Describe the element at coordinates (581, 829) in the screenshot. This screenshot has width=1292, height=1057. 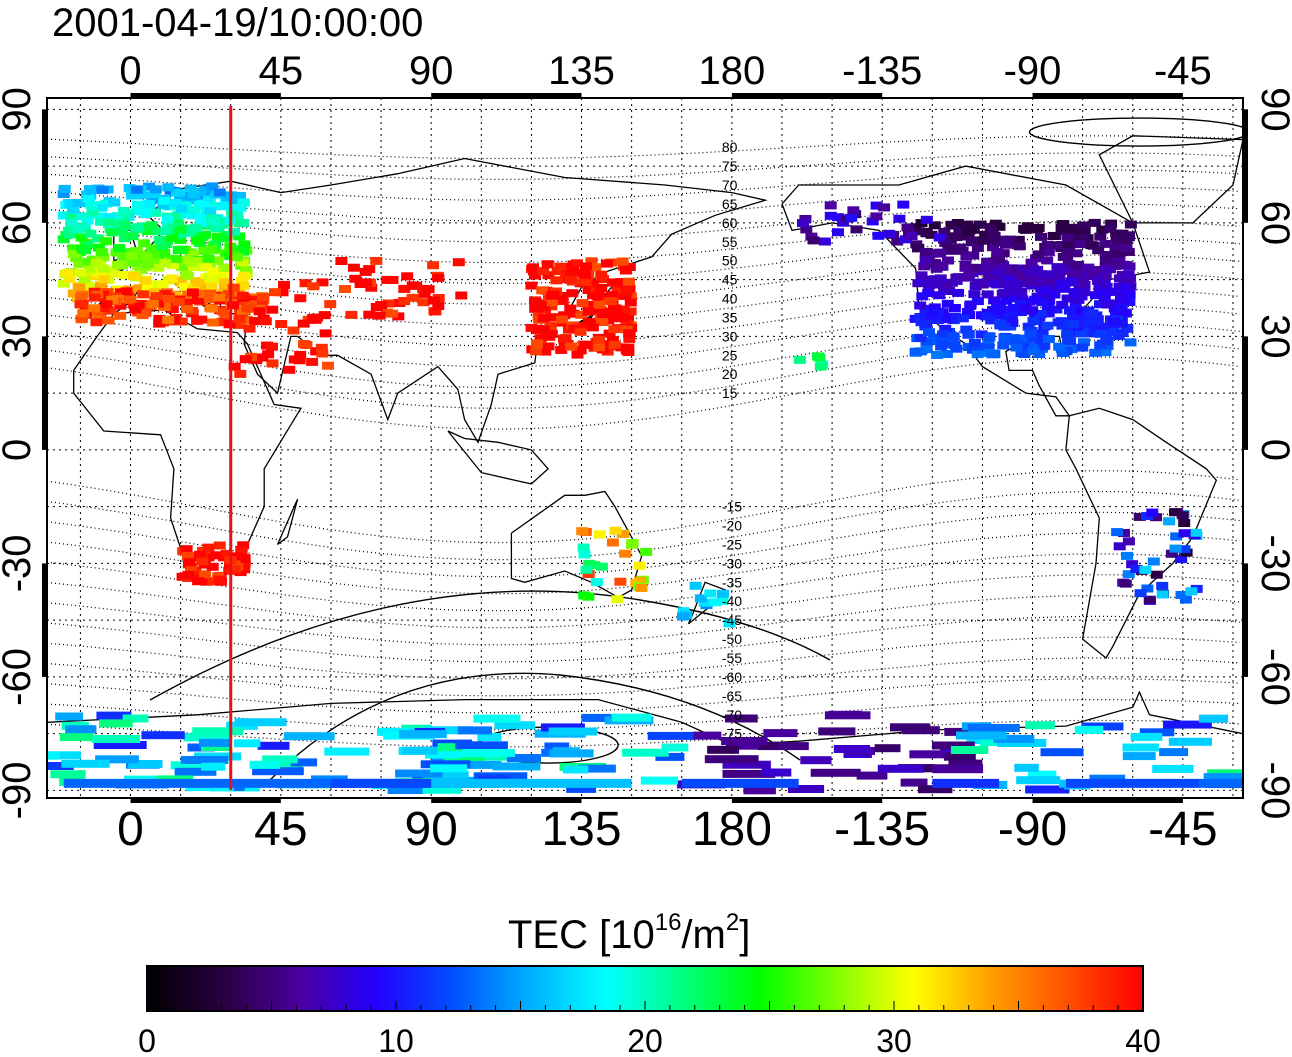
I see `bottom-lon-label: 135` at that location.